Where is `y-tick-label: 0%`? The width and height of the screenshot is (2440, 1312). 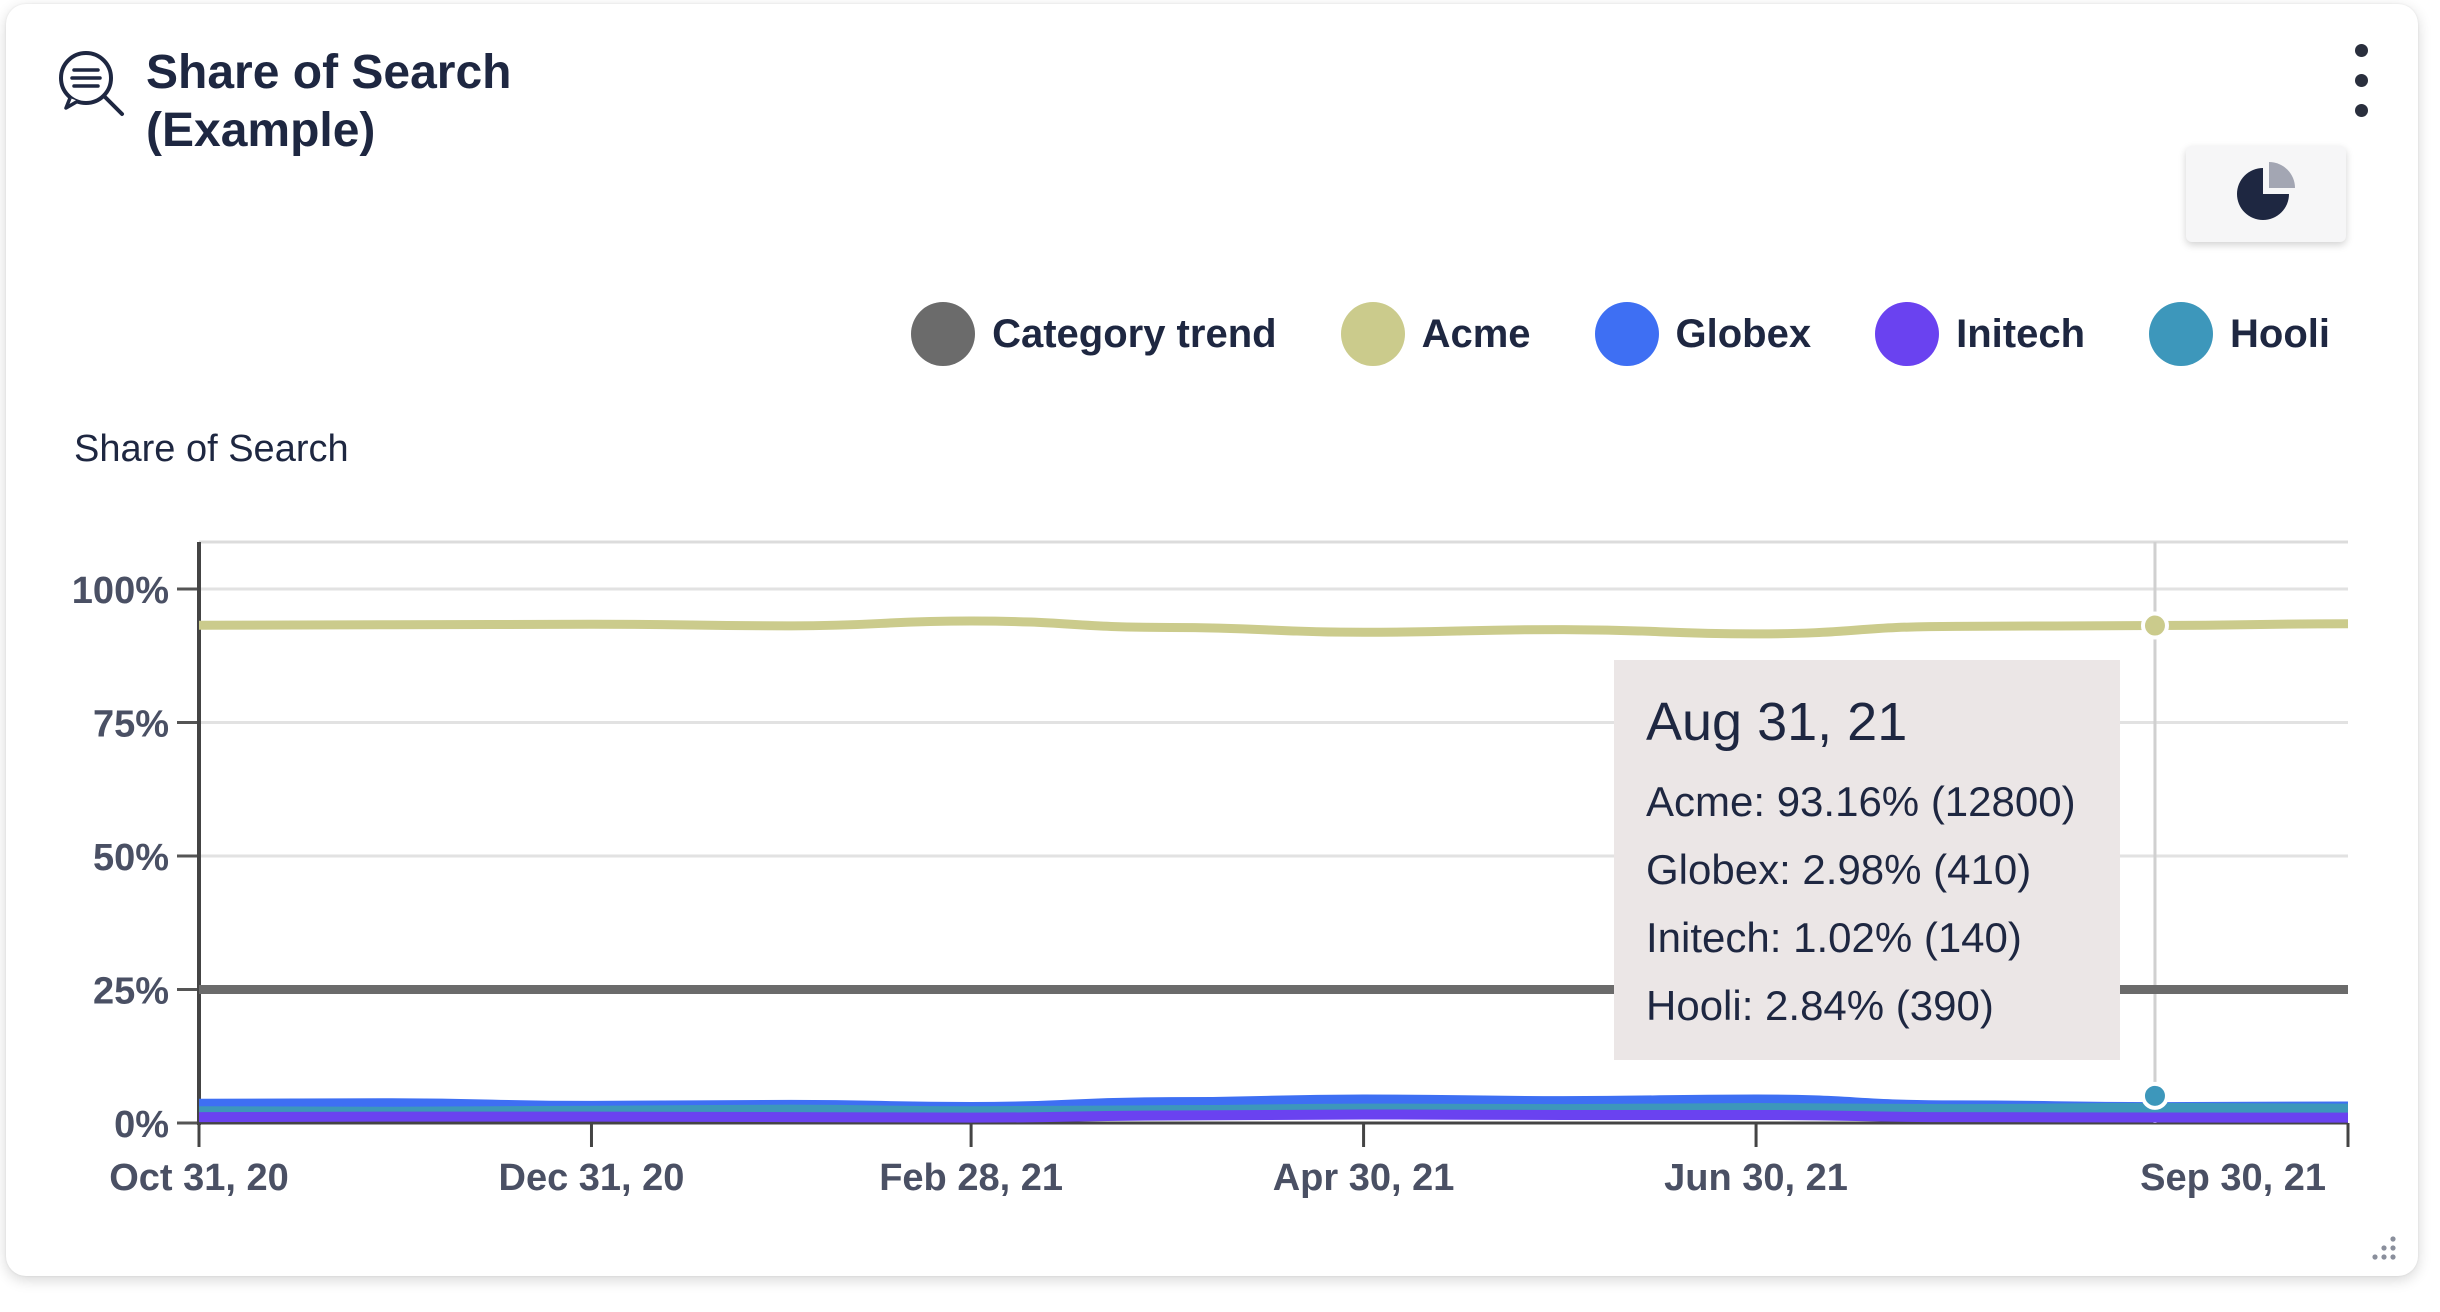
y-tick-label: 0% is located at coordinates (141, 1125).